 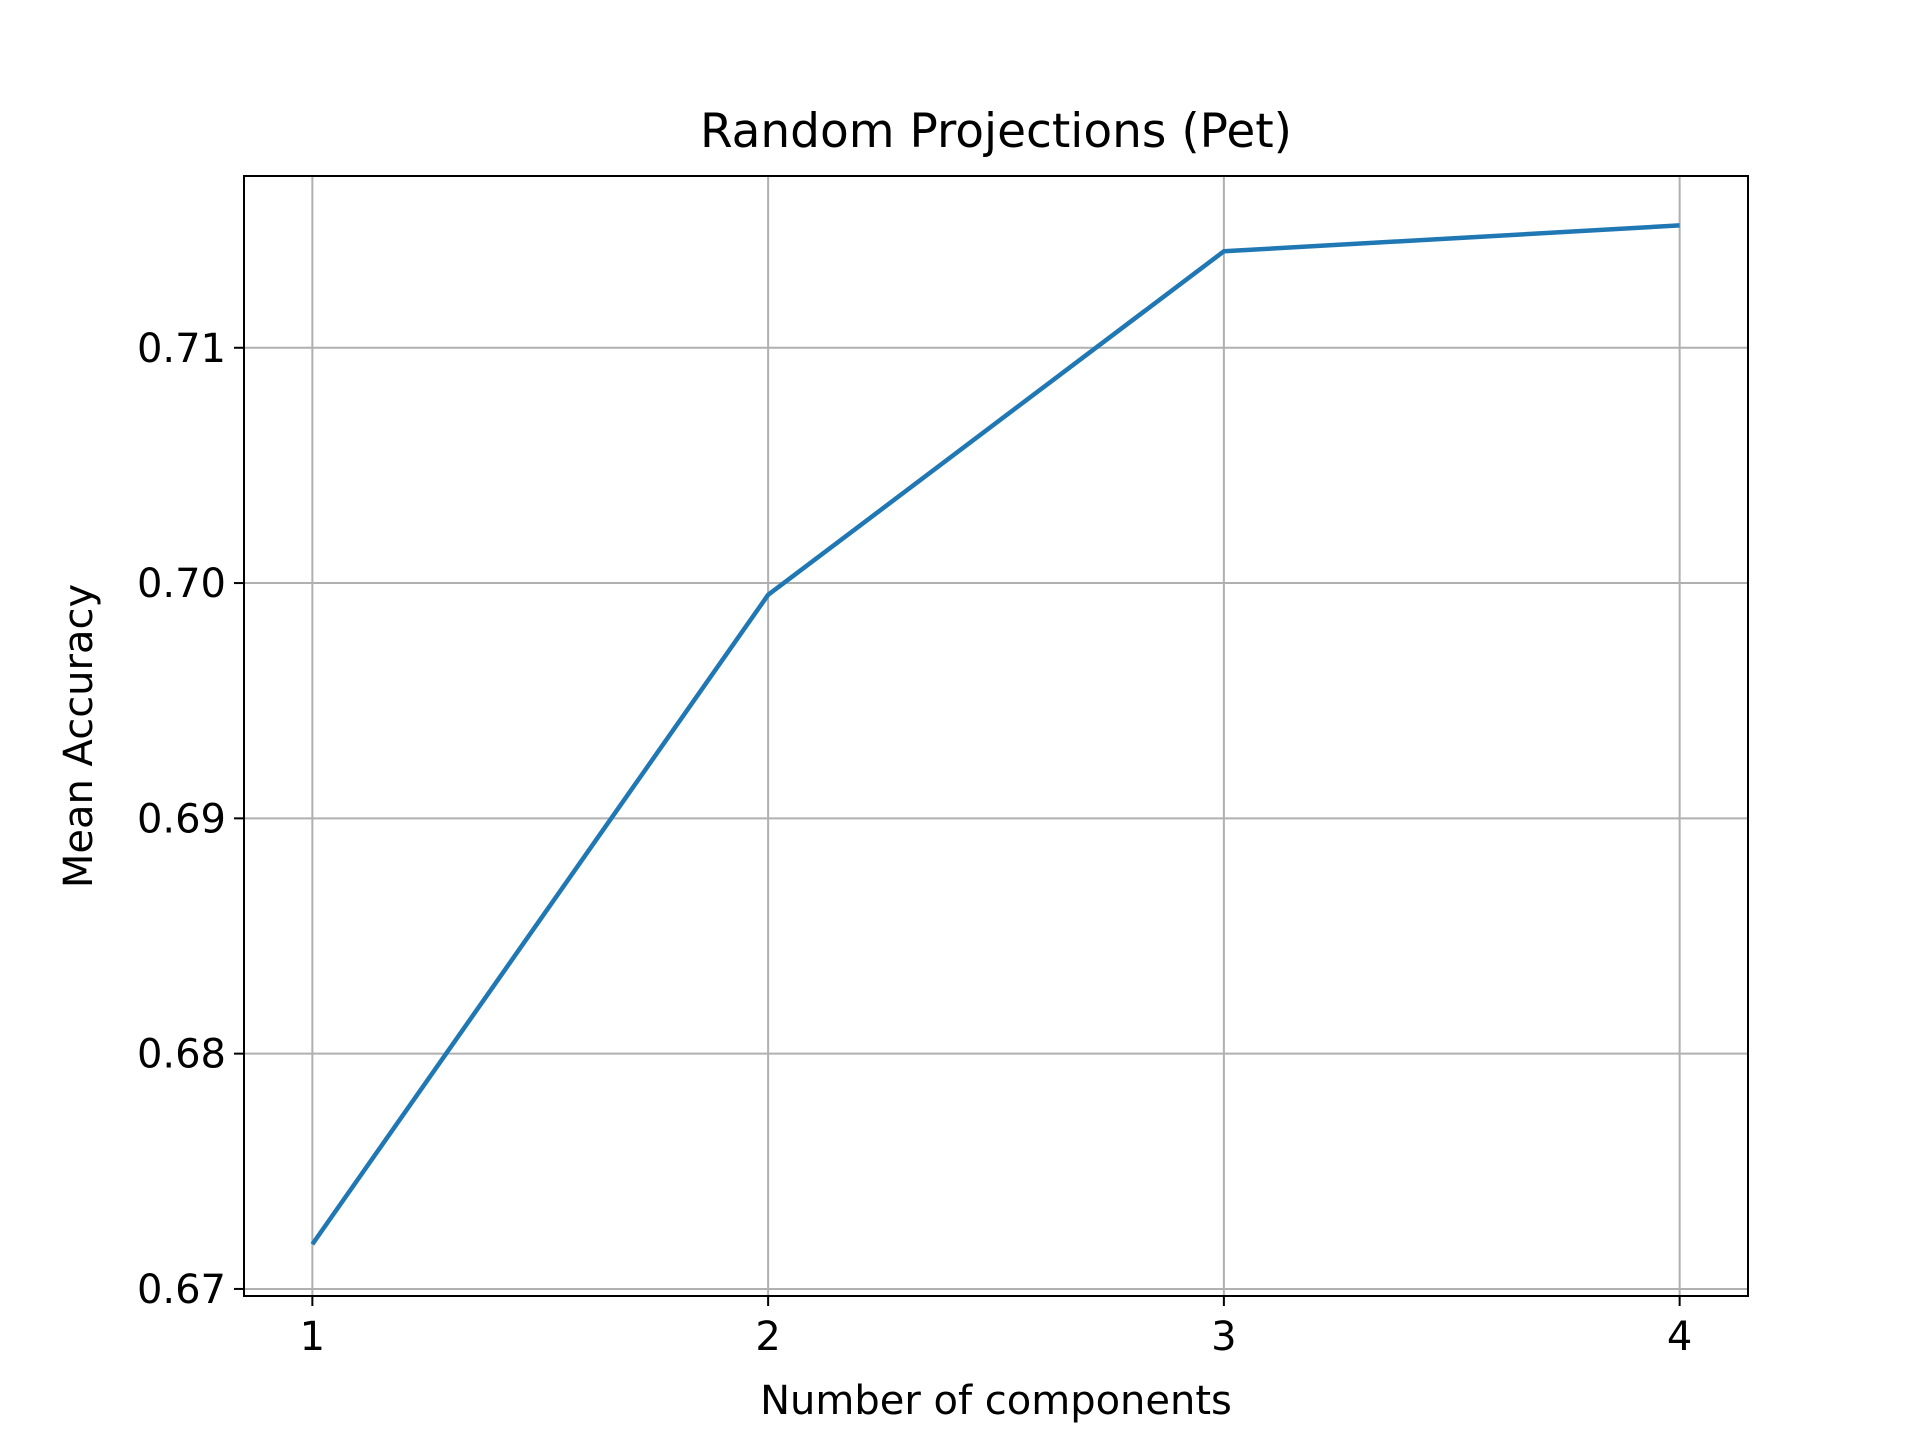 What do you see at coordinates (181, 349) in the screenshot?
I see `y-tick-label: 0.71` at bounding box center [181, 349].